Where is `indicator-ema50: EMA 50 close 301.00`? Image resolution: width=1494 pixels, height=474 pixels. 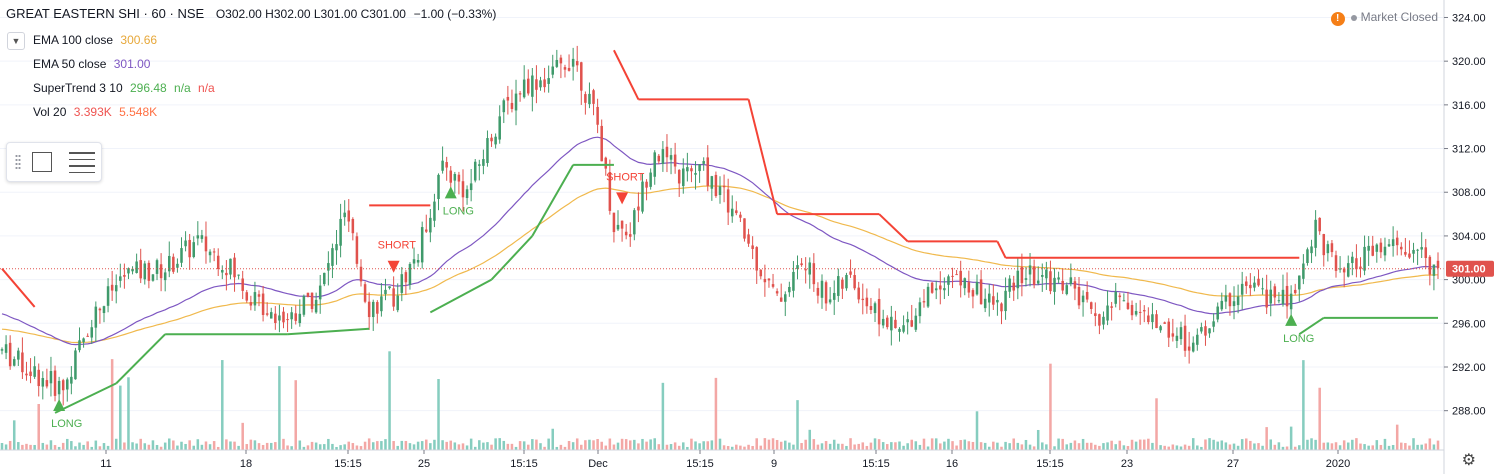 indicator-ema50: EMA 50 close 301.00 is located at coordinates (91, 64).